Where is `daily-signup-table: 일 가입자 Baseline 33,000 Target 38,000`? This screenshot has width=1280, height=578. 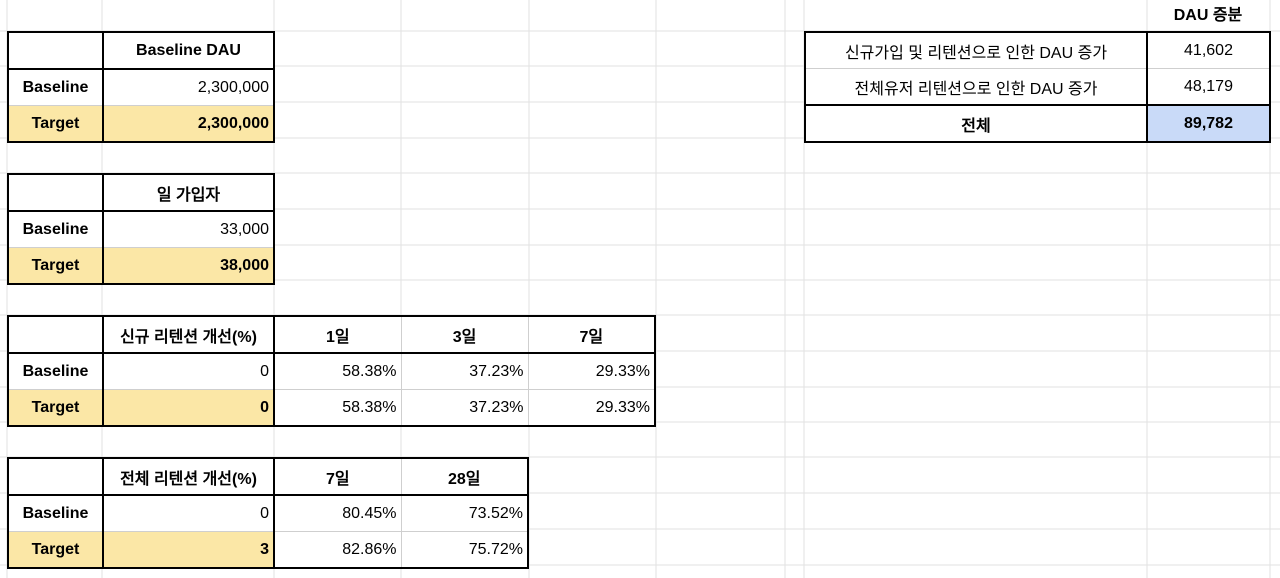
daily-signup-table: 일 가입자 Baseline 33,000 Target 38,000 is located at coordinates (141, 229).